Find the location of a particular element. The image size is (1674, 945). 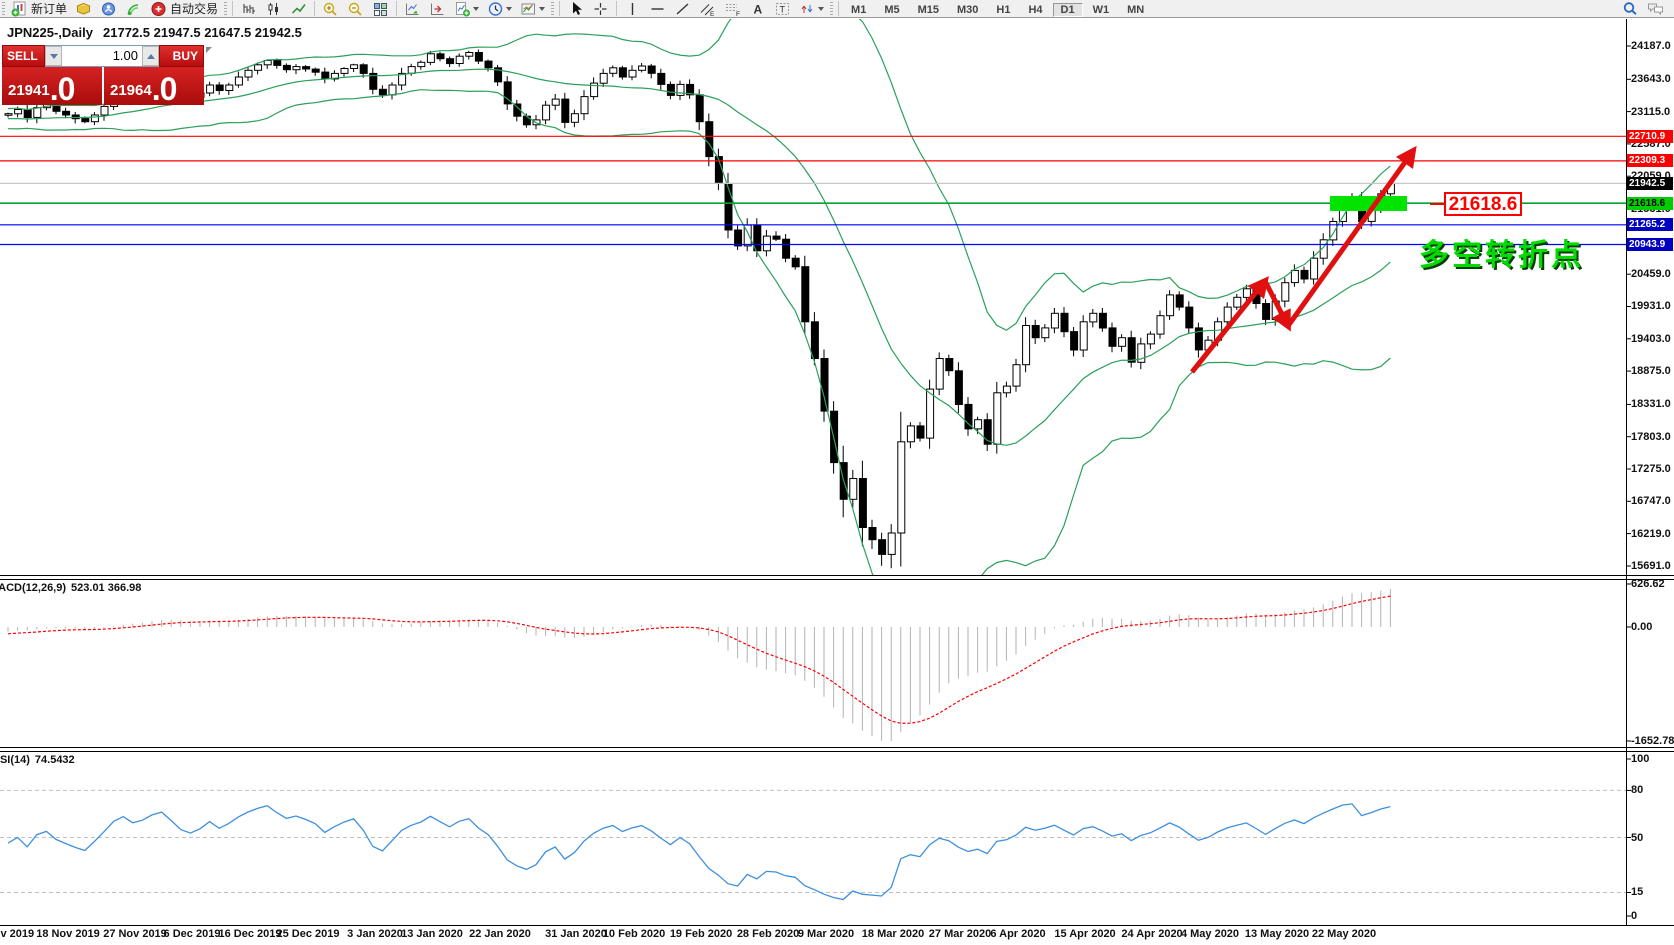

equidistant-channel-tool: E is located at coordinates (707, 9).